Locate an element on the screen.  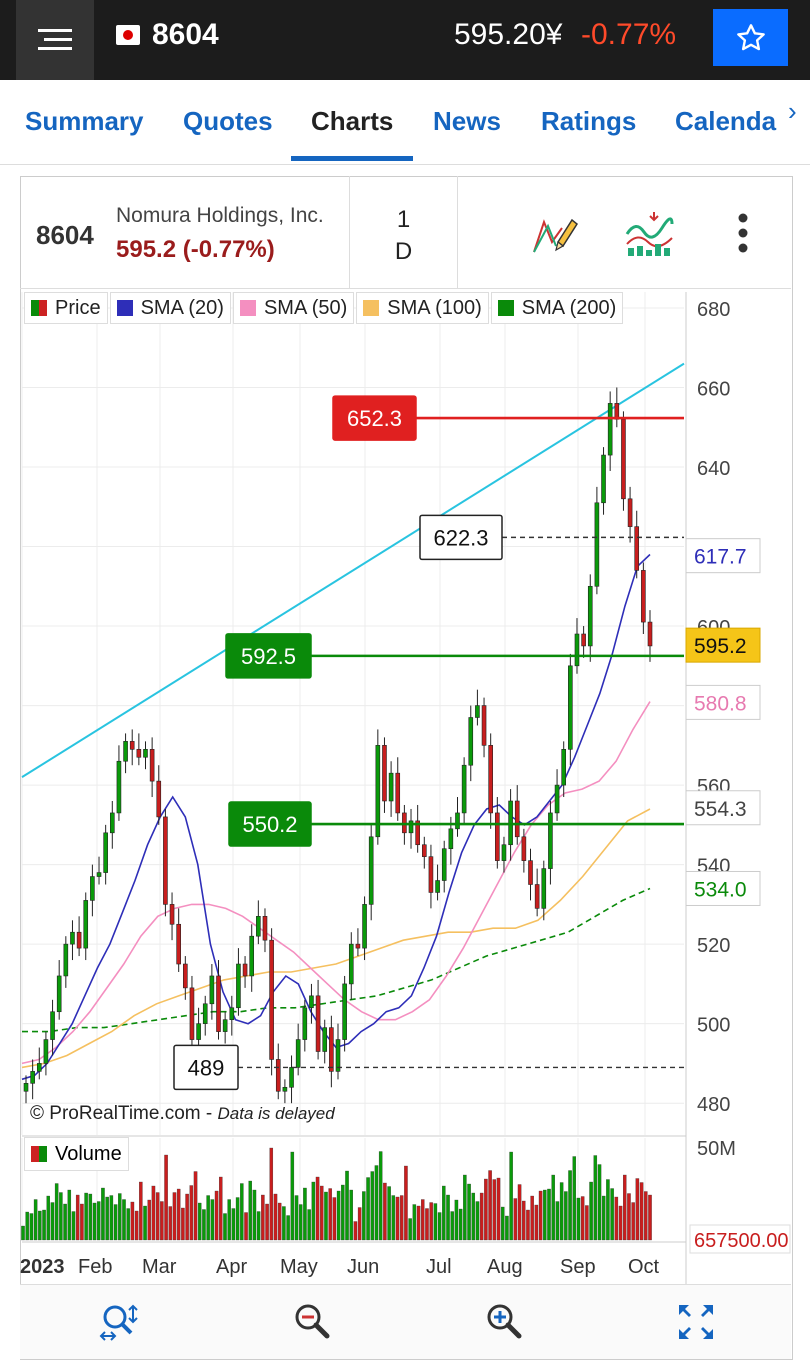
tab-ratings: Ratings is located at coordinates (589, 121).